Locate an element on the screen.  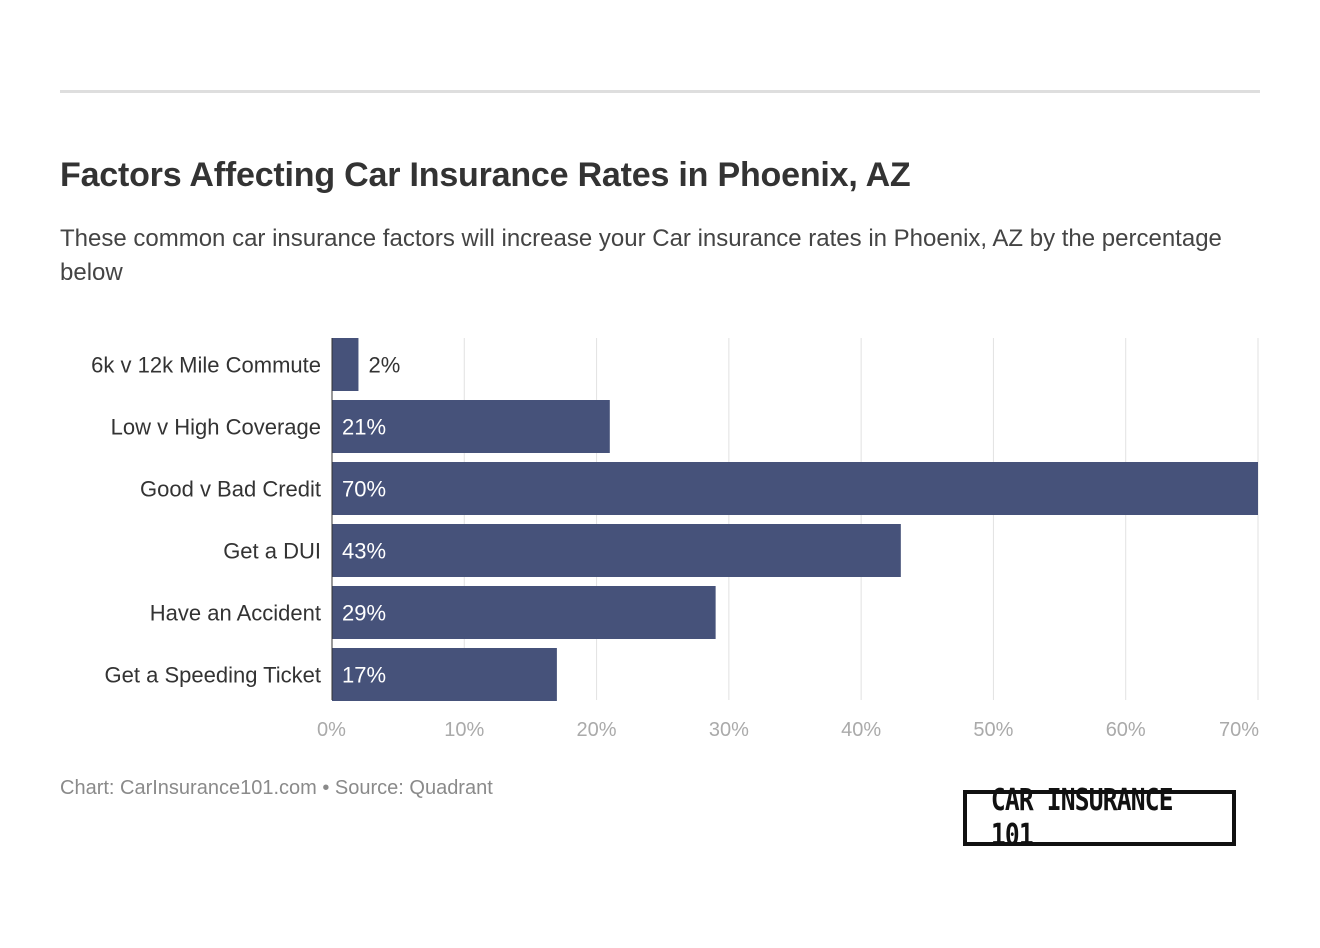
data-label: 17% is located at coordinates (364, 675).